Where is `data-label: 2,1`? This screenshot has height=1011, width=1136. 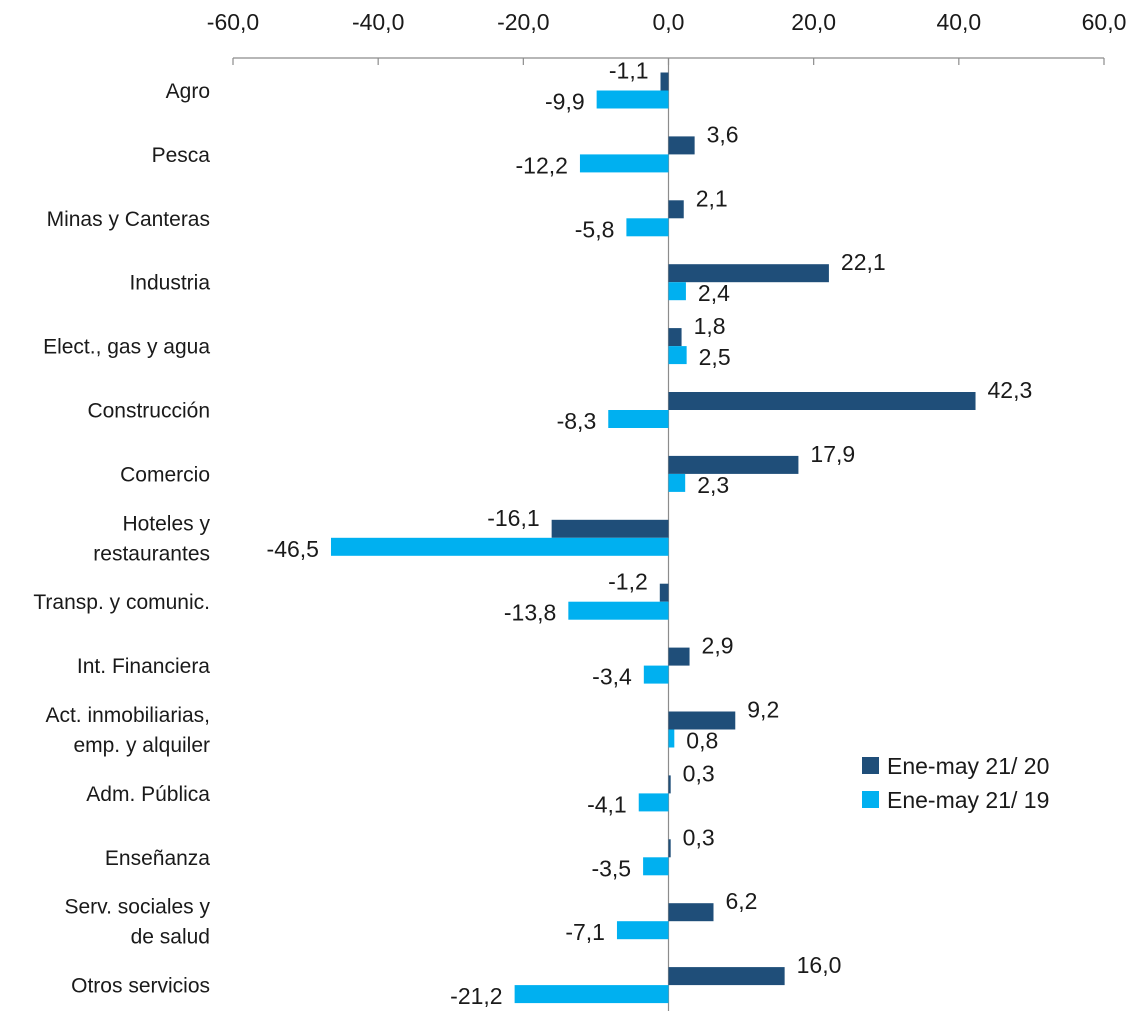 data-label: 2,1 is located at coordinates (712, 198).